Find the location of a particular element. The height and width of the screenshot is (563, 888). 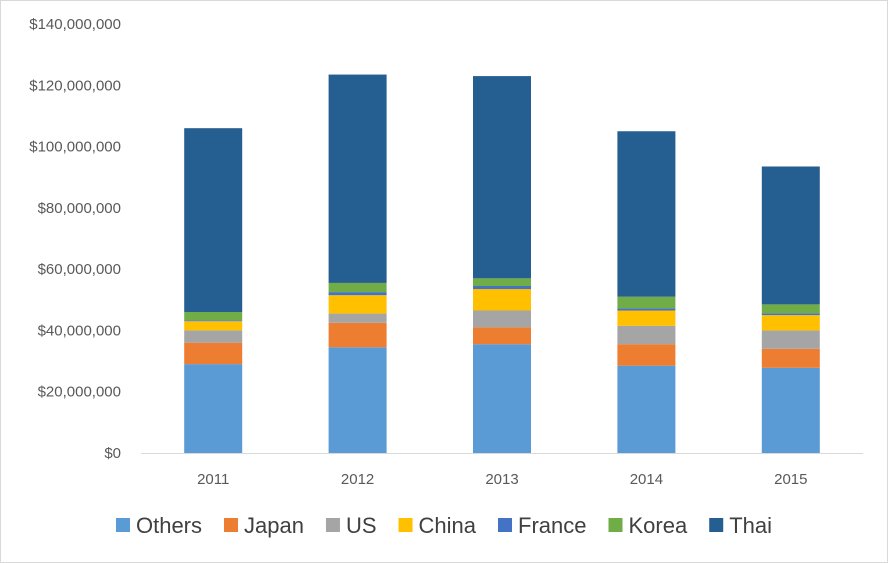

y-tick-label: $80,000,000 is located at coordinates (79, 208).